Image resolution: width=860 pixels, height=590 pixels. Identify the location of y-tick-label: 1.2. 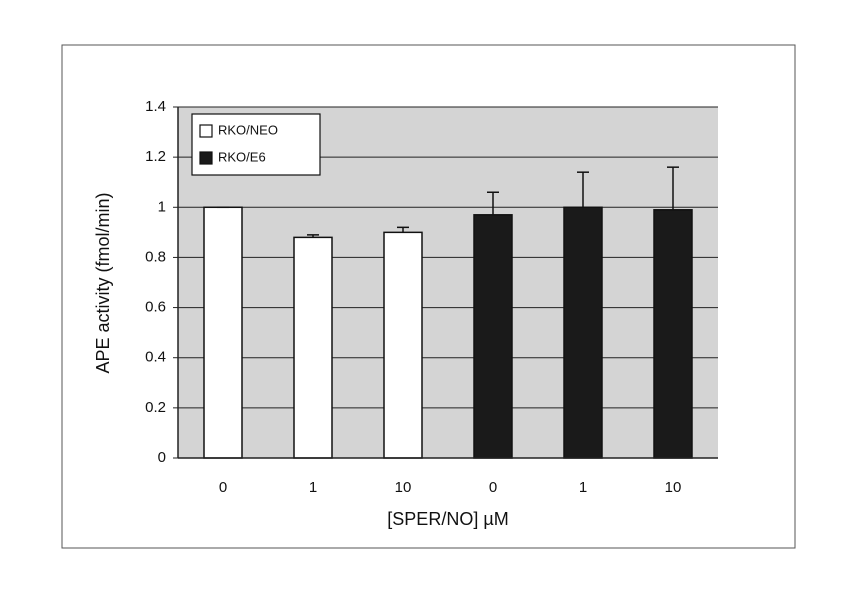
(155, 156).